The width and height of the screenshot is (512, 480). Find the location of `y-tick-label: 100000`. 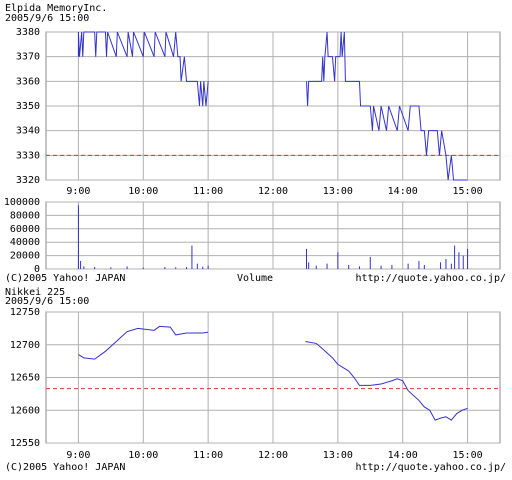

y-tick-label: 100000 is located at coordinates (22, 202).